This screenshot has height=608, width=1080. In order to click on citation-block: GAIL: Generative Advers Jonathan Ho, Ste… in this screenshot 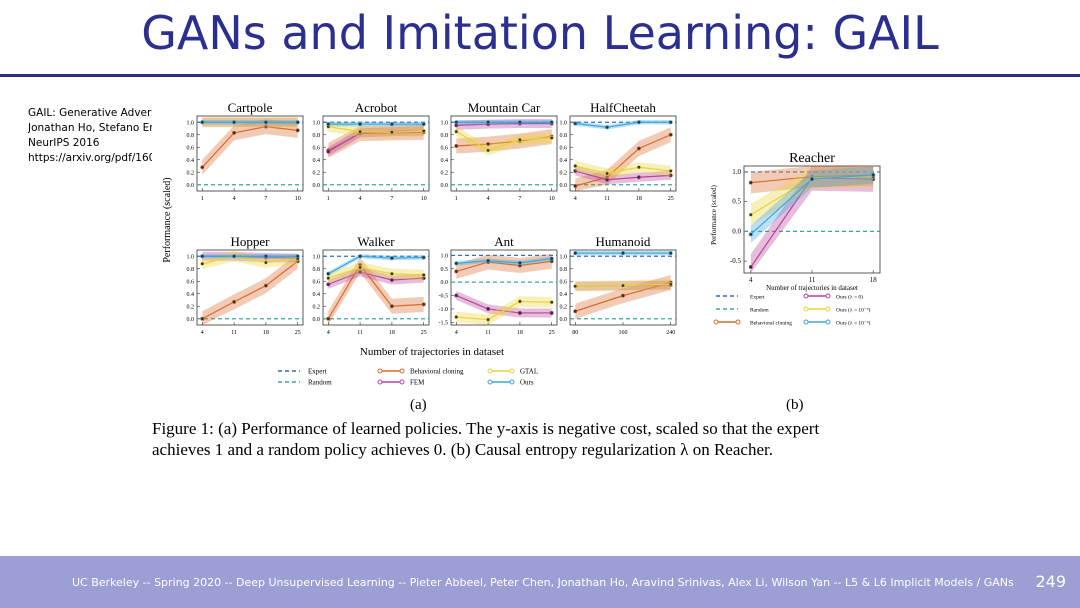, I will do `click(90, 136)`.